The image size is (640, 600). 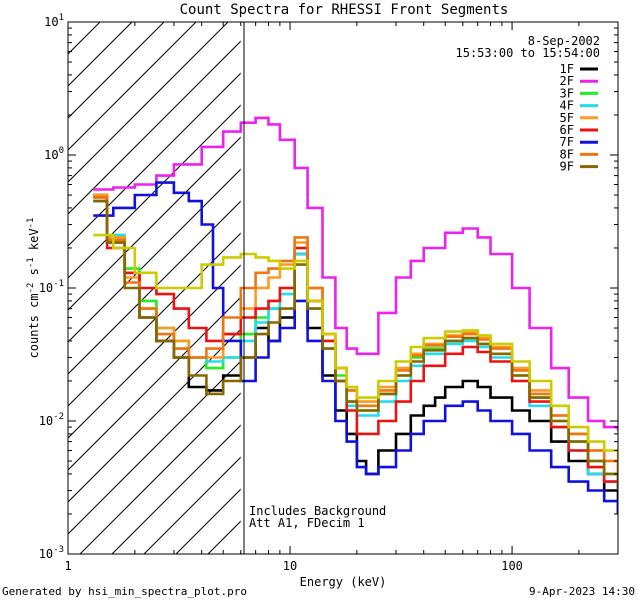 I want to click on legend-label-5f: 5F, so click(x=567, y=118).